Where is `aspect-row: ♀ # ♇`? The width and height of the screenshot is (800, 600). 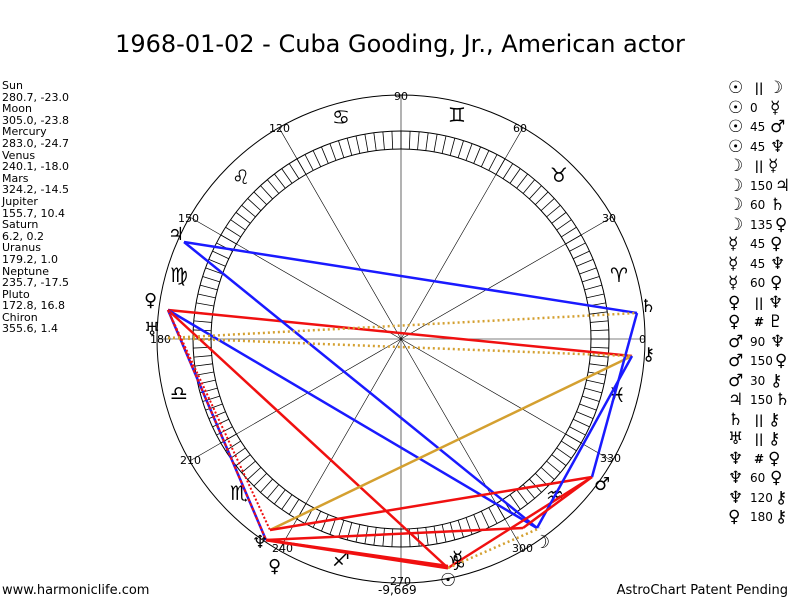 aspect-row: ♀ # ♇ is located at coordinates (762, 322).